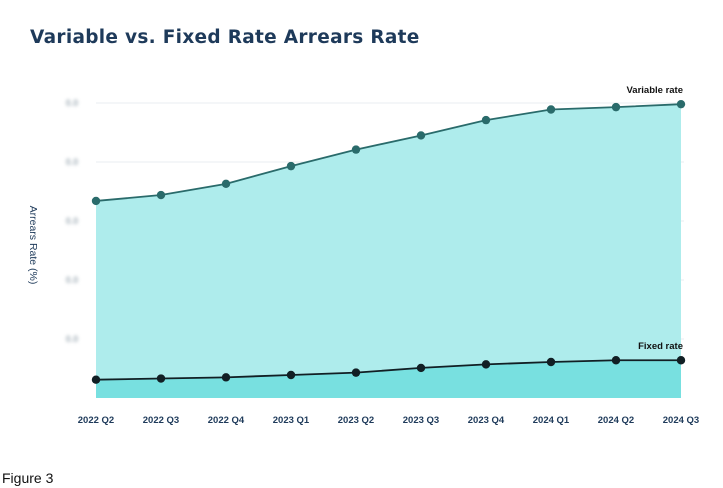  What do you see at coordinates (654, 218) in the screenshot?
I see `series-labels: Variable rate Fixed rate` at bounding box center [654, 218].